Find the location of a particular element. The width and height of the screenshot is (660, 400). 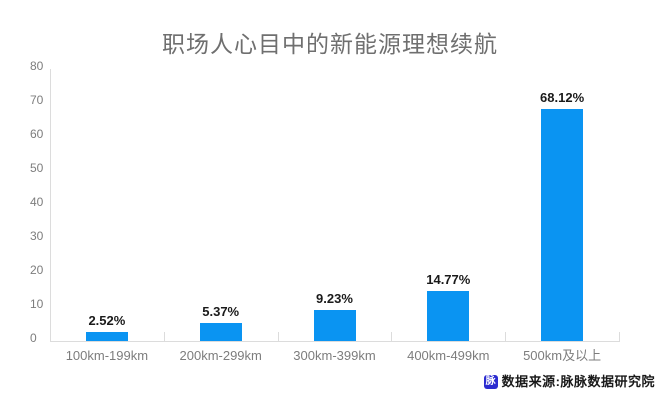

y-axis-tick-label: 30 is located at coordinates (37, 236).